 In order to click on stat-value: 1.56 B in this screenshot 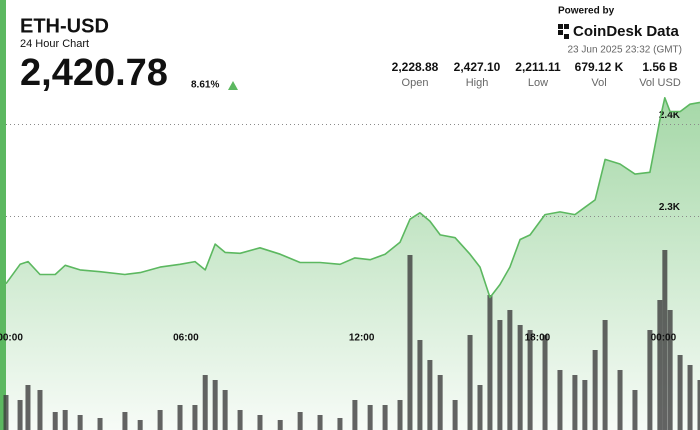, I will do `click(660, 67)`.